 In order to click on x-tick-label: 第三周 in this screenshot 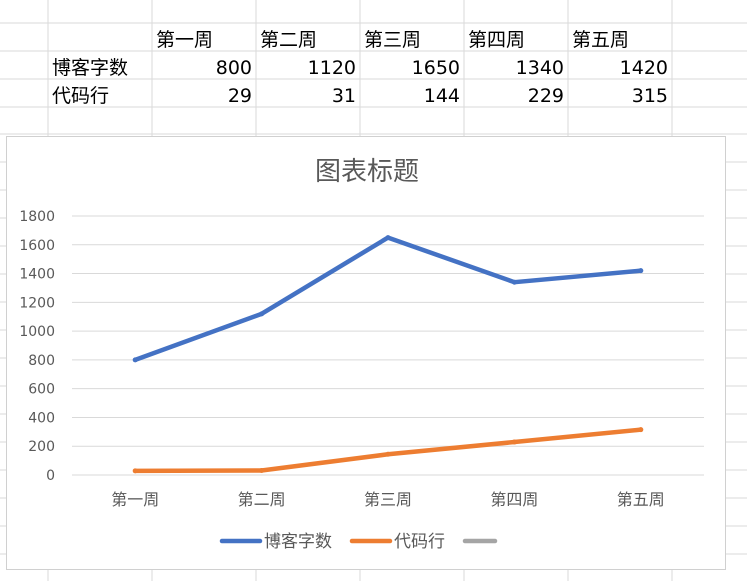, I will do `click(388, 499)`.